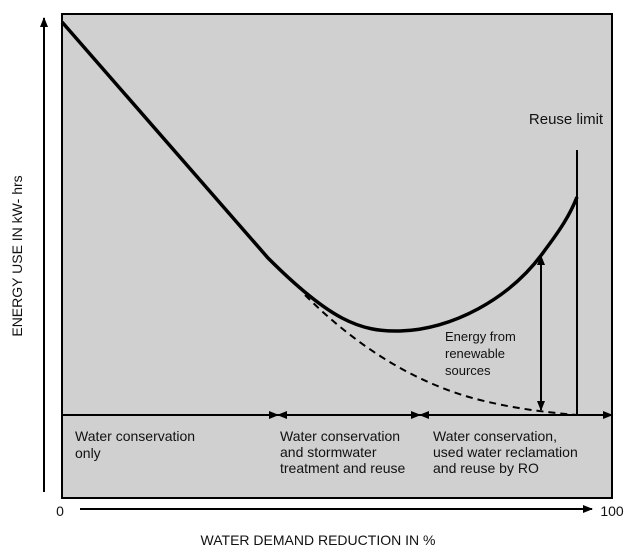  I want to click on renewable-label: renewable, so click(475, 353).